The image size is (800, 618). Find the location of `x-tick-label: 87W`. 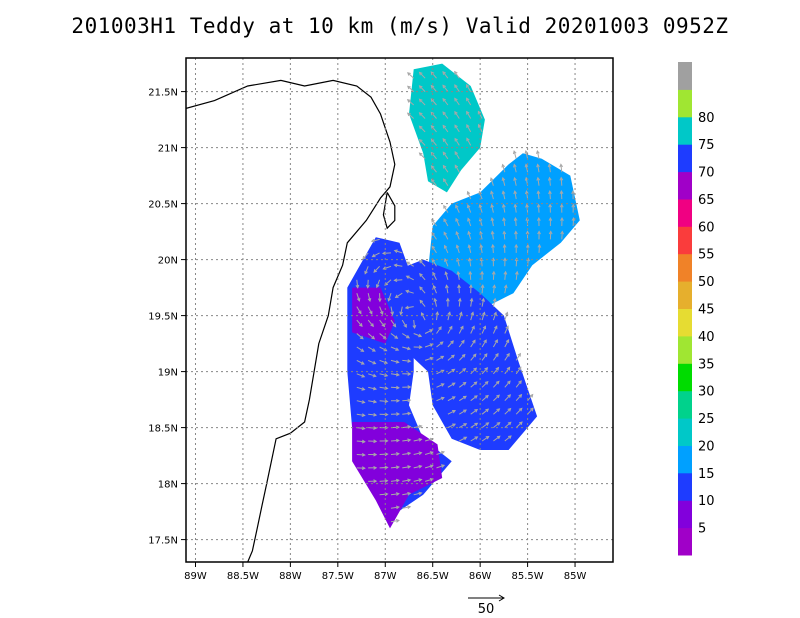

x-tick-label: 87W is located at coordinates (385, 576).